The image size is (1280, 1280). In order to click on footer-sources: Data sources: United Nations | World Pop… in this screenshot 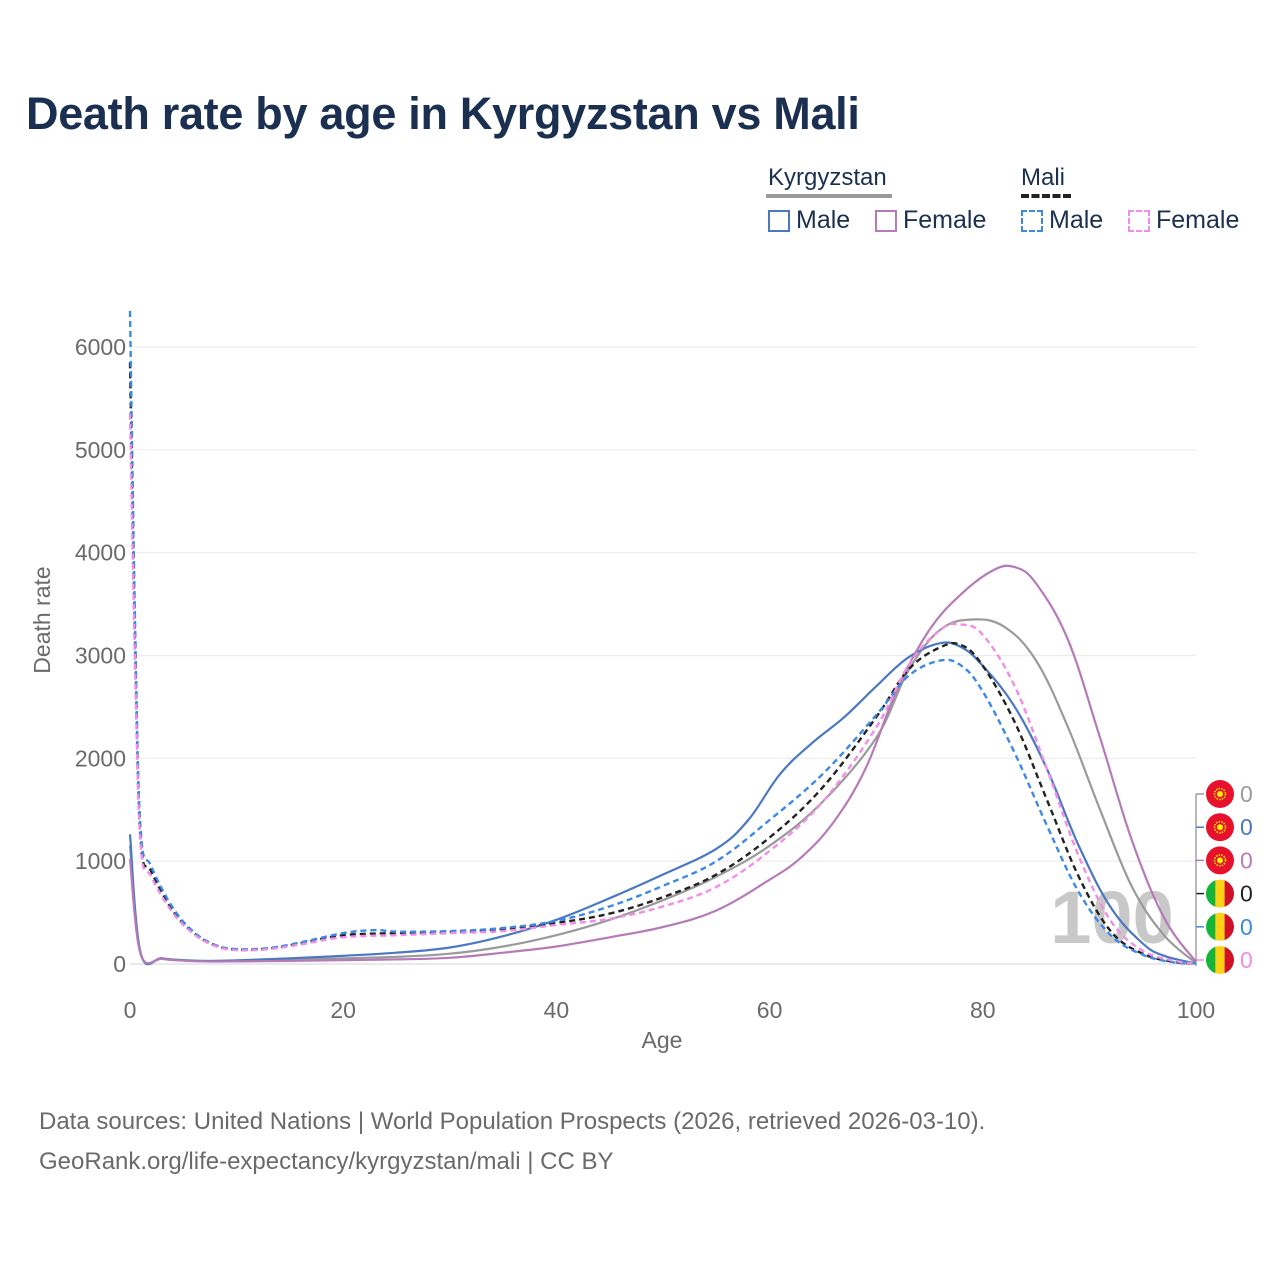, I will do `click(512, 1121)`.